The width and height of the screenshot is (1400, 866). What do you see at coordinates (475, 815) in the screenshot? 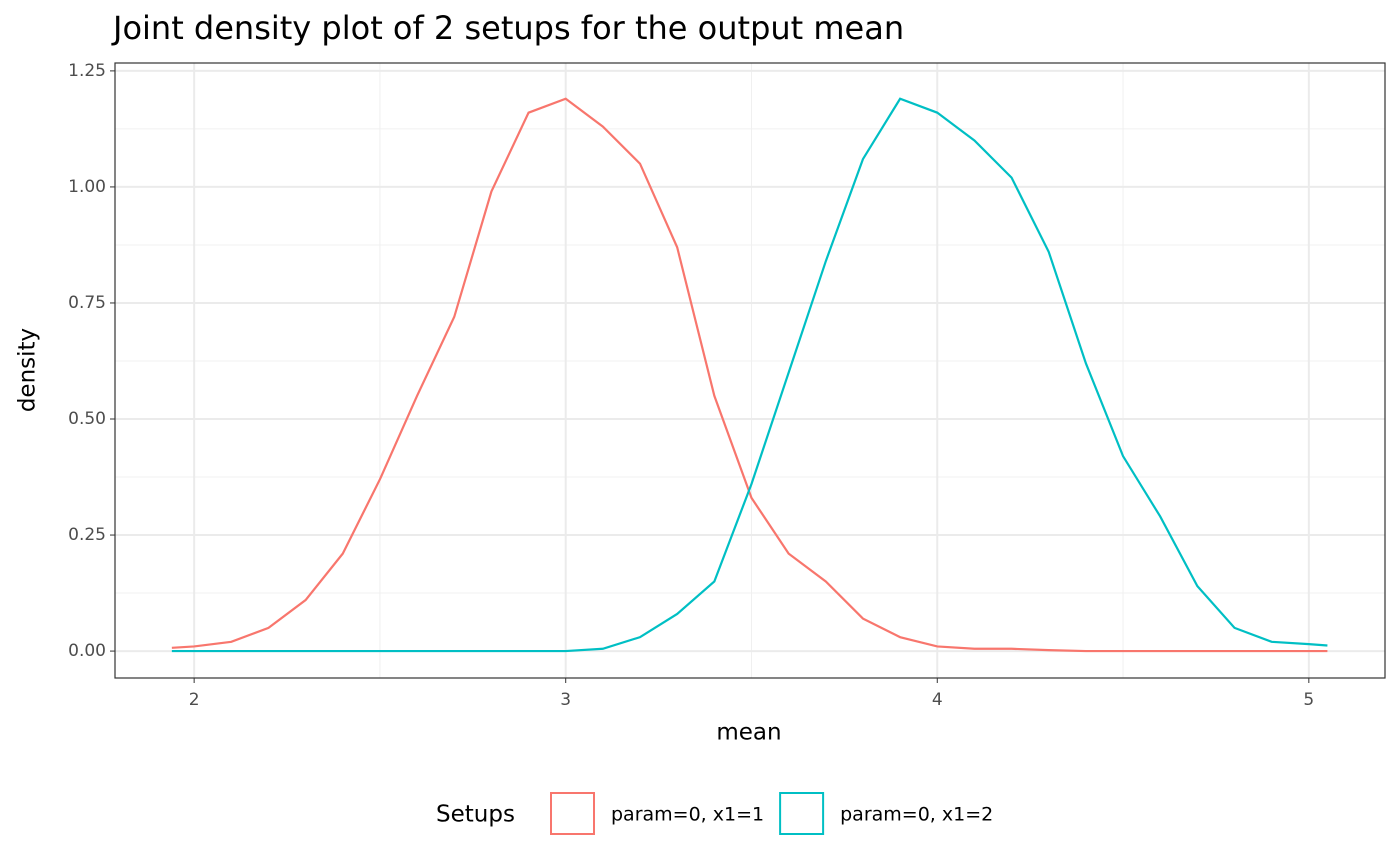
I see `legend-title: Setups` at bounding box center [475, 815].